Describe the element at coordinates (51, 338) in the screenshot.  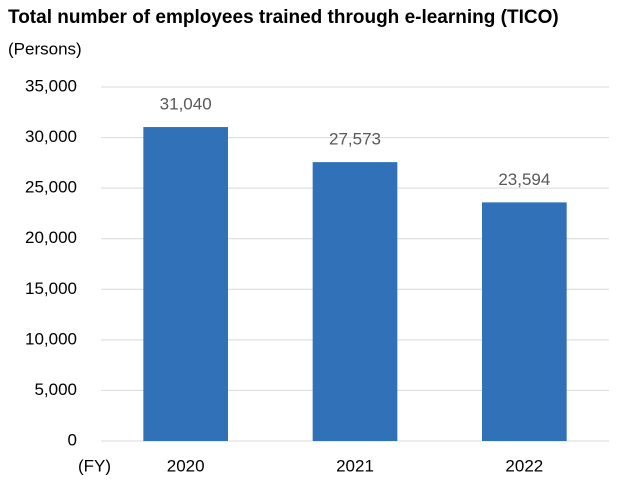
I see `y-tick-label: 10,000` at that location.